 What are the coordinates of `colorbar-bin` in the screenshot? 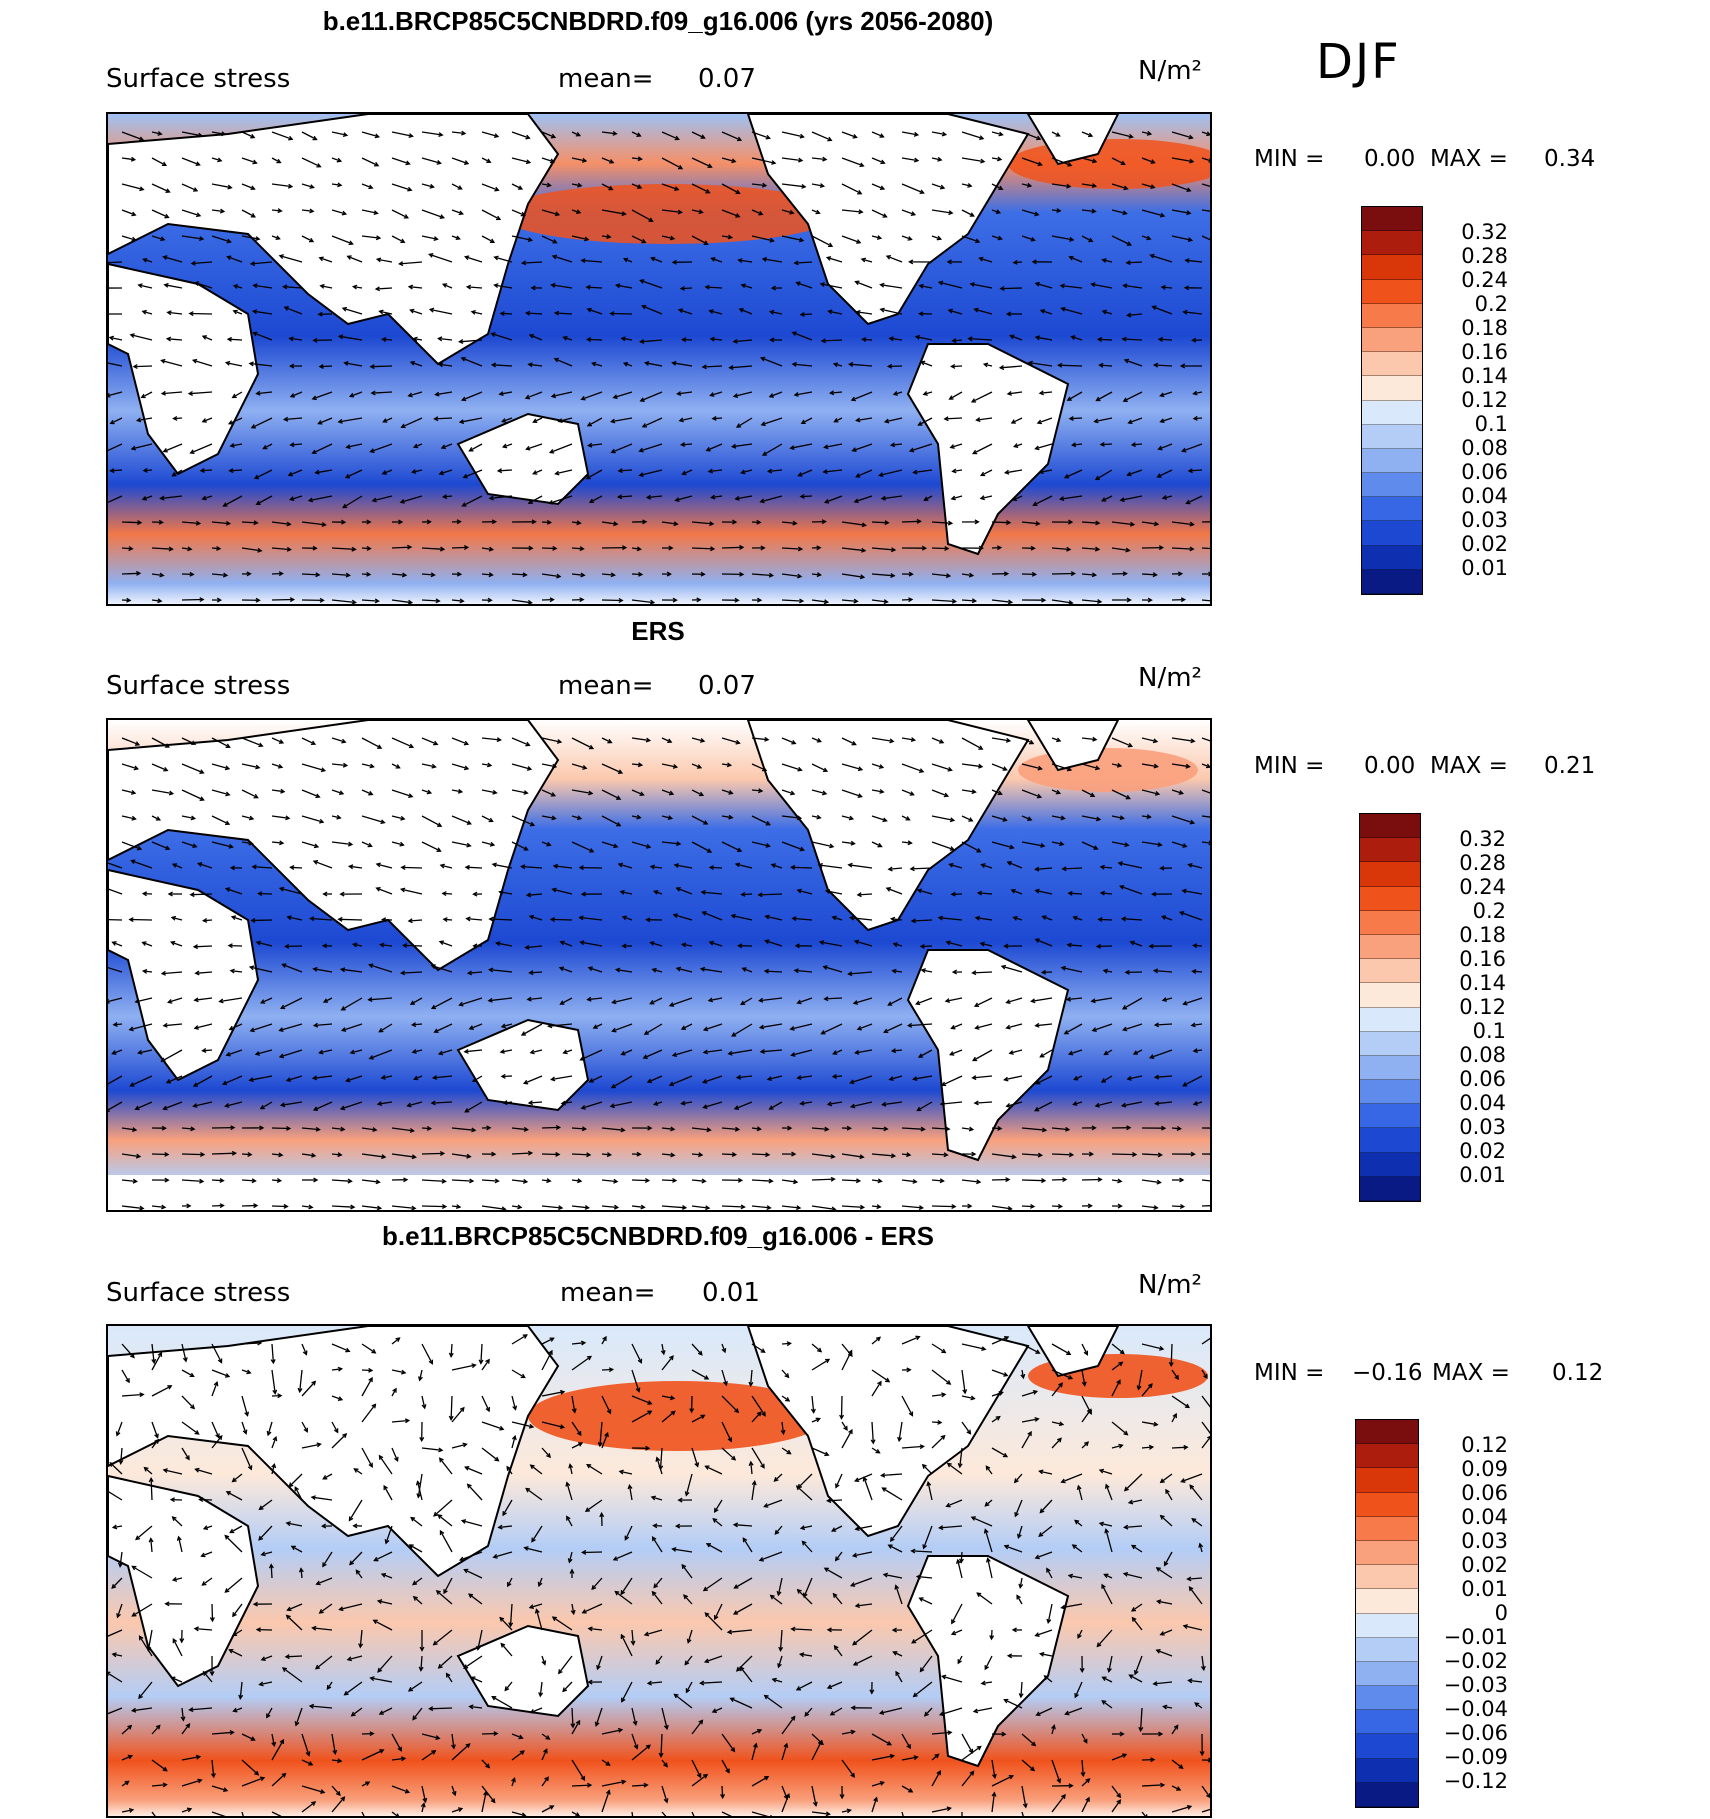 It's located at (1387, 1553).